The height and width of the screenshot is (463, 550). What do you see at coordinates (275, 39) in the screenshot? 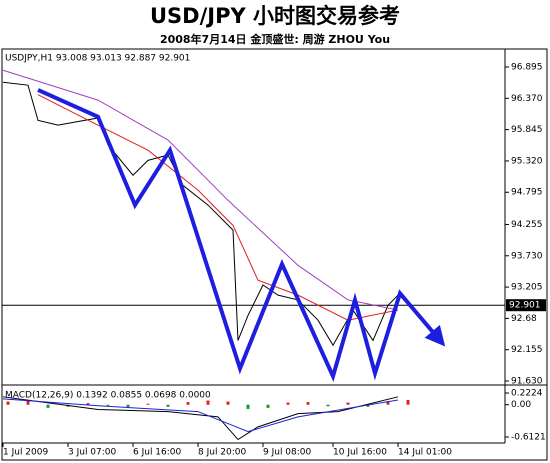
I see `subtitle: 2008年7月14日 金顶盛世: 周游 ZHOU You` at bounding box center [275, 39].